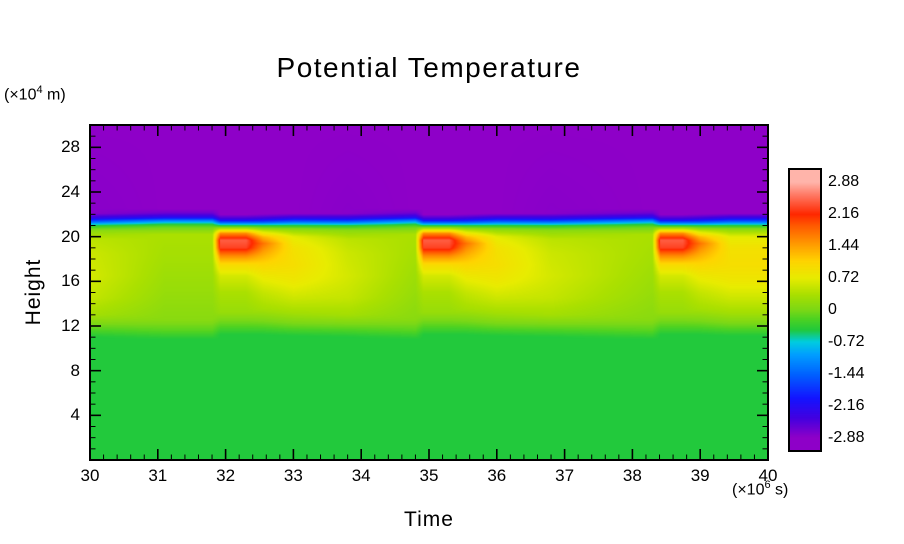 This screenshot has width=904, height=544. I want to click on x-tick-label: 36, so click(497, 475).